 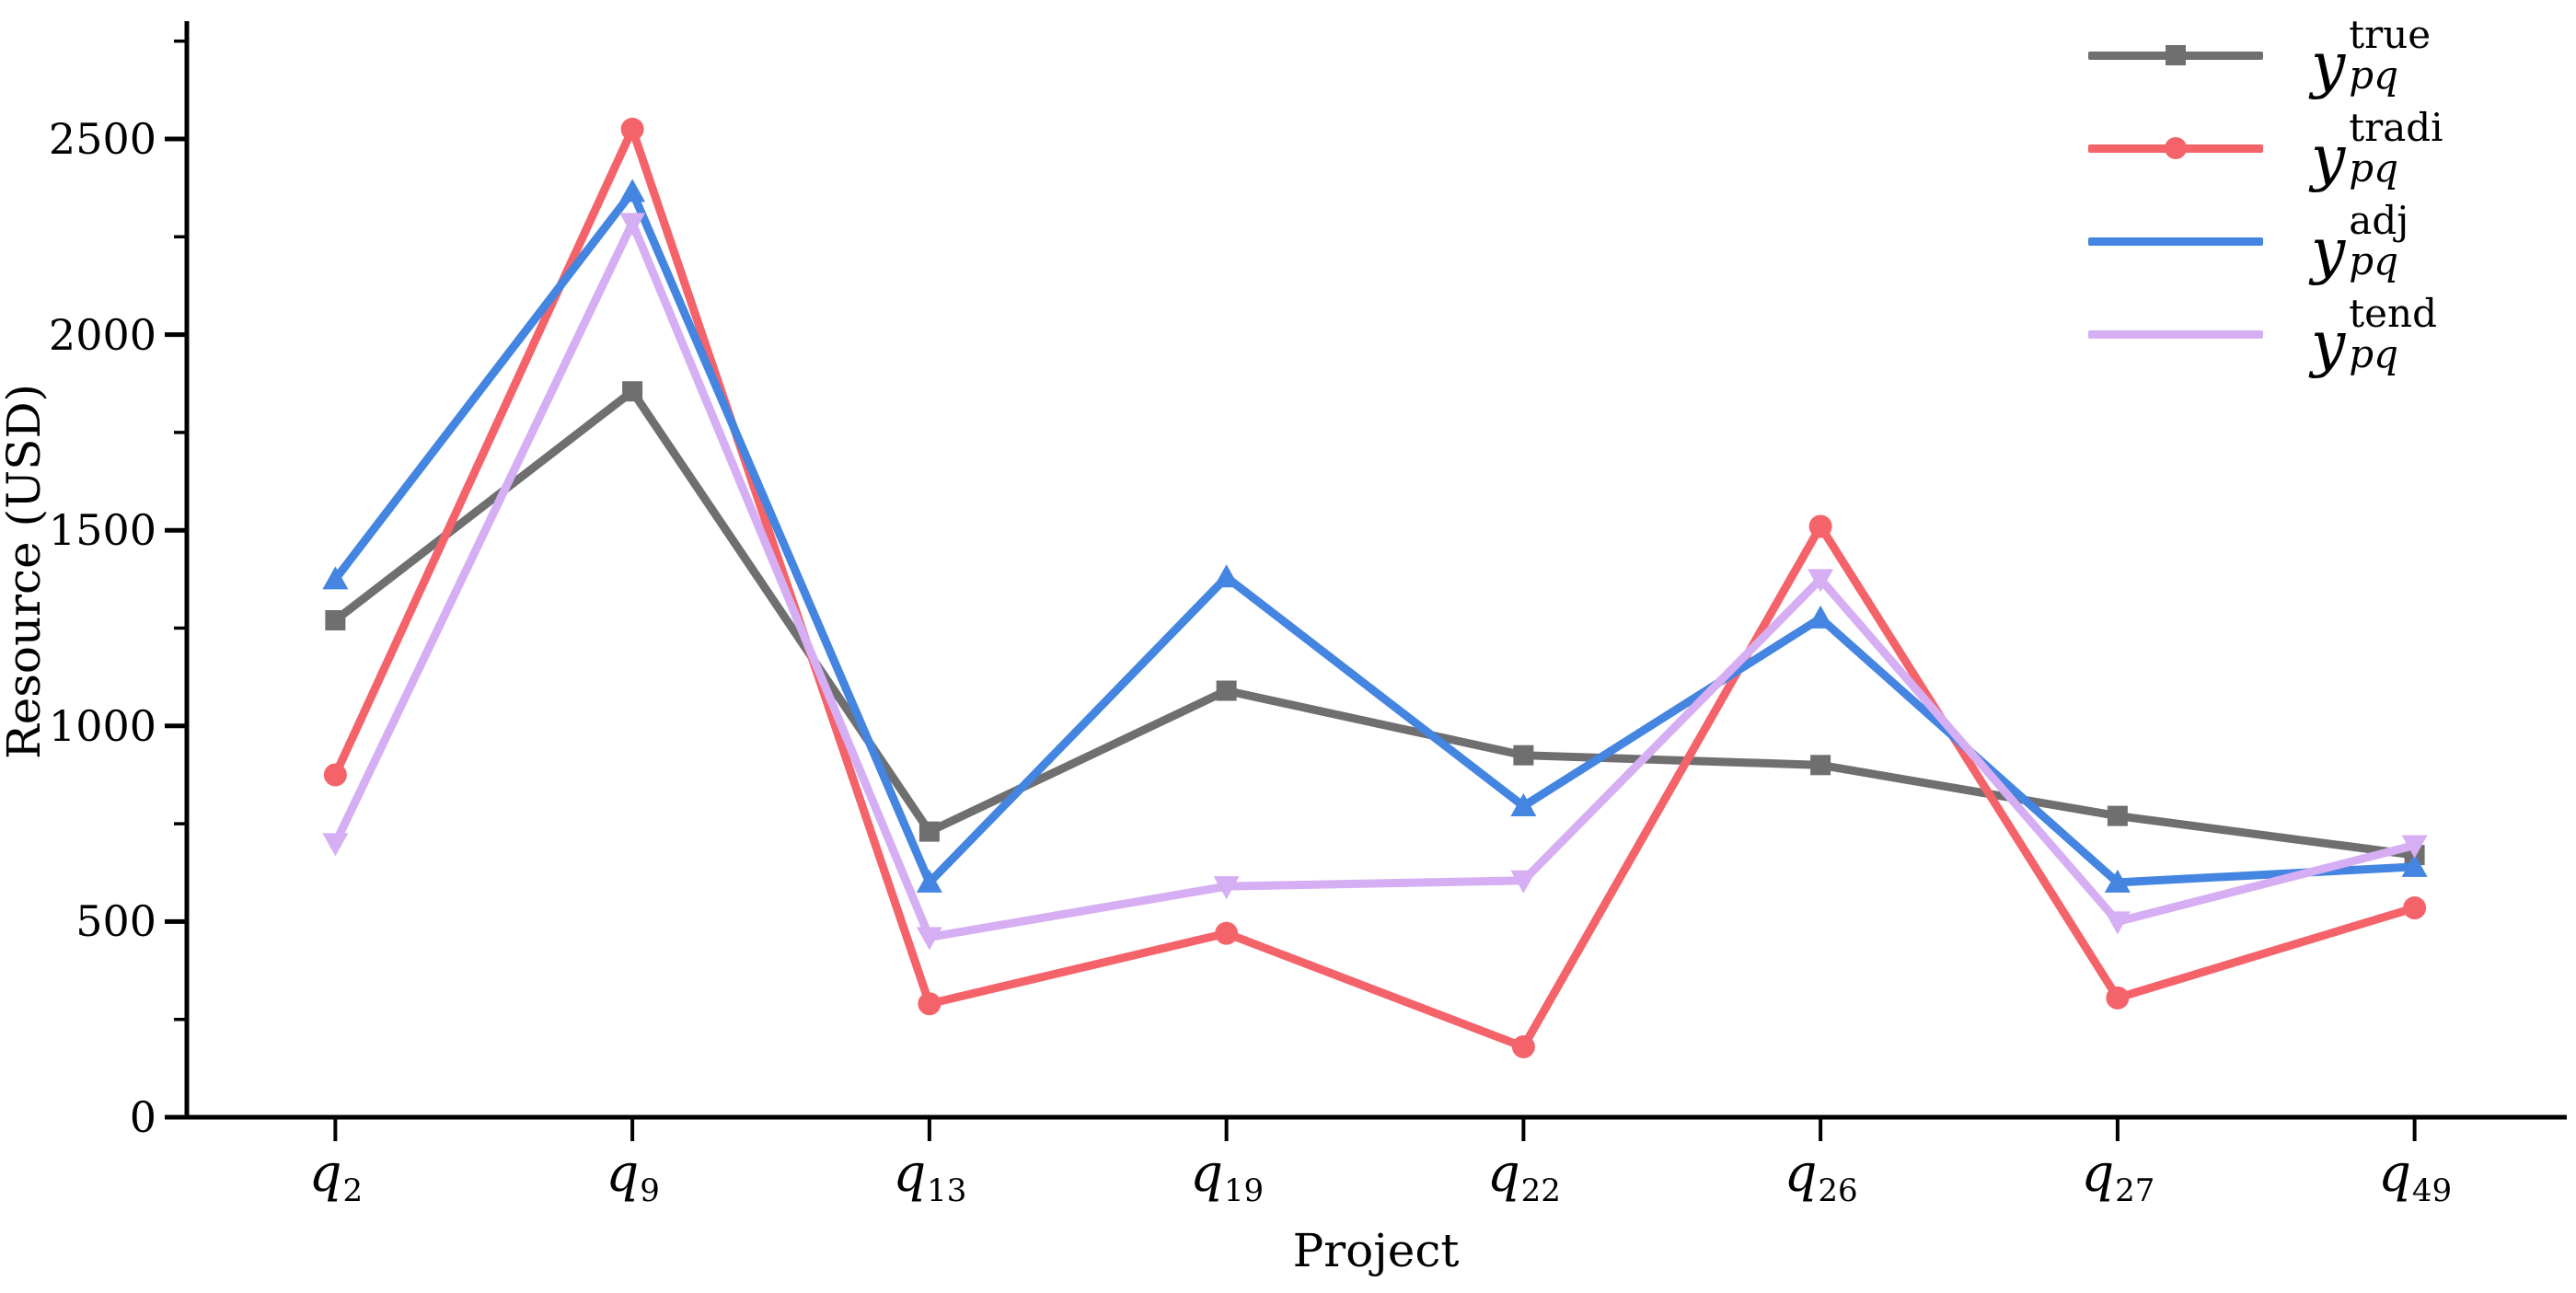 I want to click on marker-adj-q26, so click(x=1821, y=617).